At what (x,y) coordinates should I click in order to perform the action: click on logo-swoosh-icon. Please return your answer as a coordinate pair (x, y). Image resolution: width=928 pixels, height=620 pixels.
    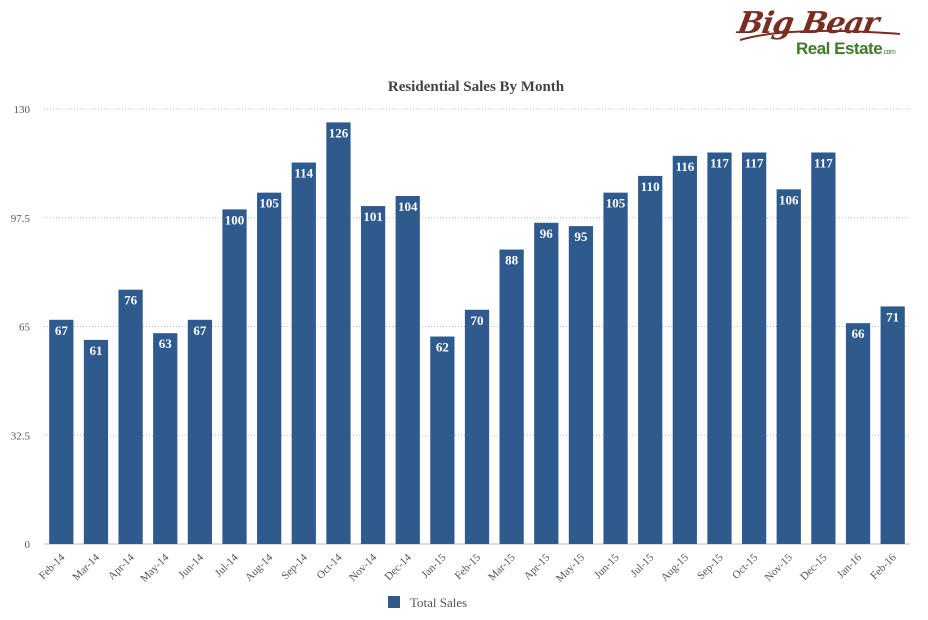
    Looking at the image, I should click on (820, 35).